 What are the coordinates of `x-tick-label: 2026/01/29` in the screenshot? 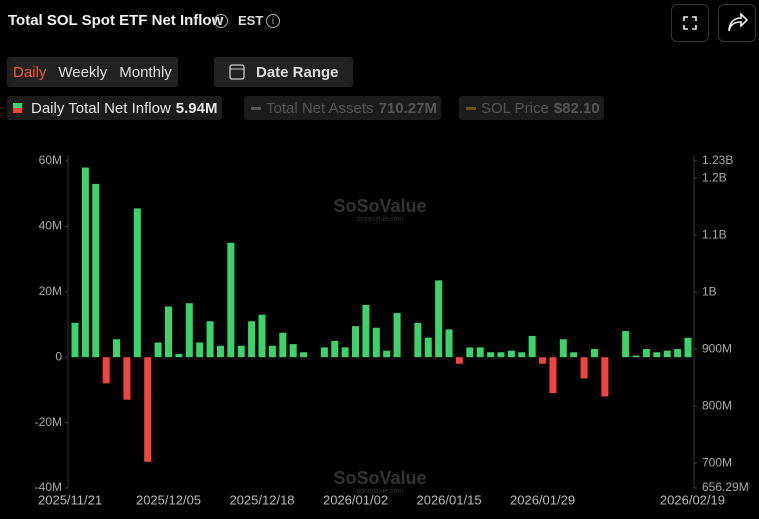 It's located at (542, 499).